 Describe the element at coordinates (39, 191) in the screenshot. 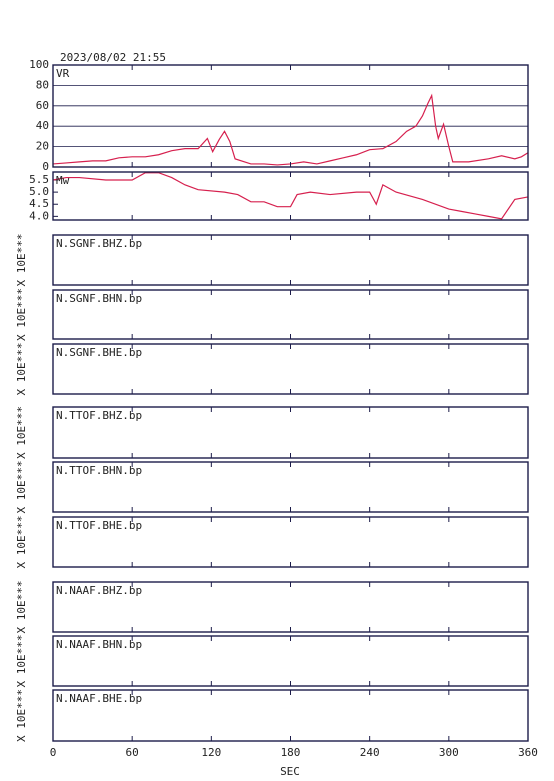

I see `y-tick-label: 5.0` at that location.